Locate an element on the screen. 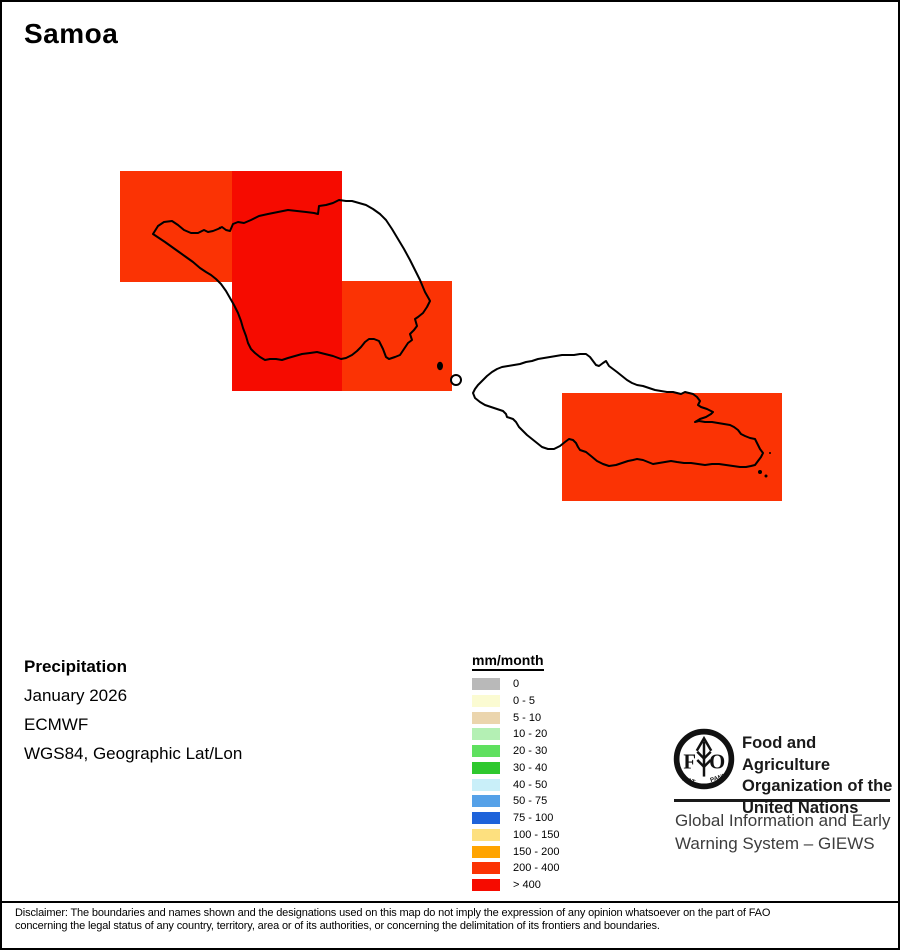  legend-row: 100 - 150 is located at coordinates (516, 834).